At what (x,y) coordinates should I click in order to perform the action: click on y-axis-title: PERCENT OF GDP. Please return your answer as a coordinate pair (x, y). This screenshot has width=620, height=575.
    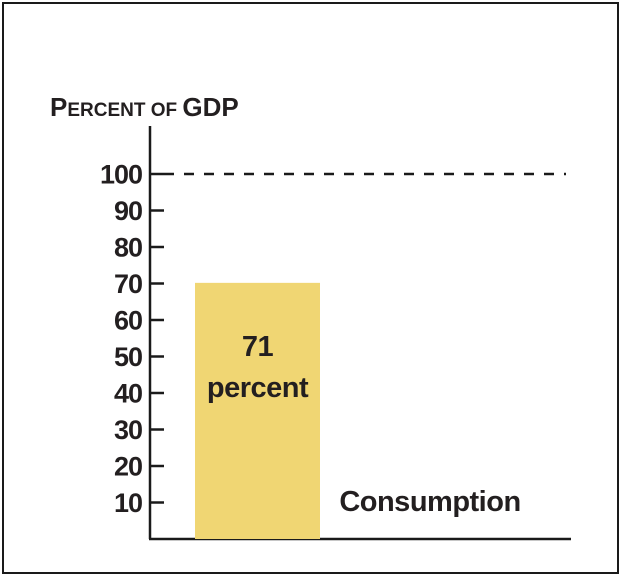
    Looking at the image, I should click on (144, 107).